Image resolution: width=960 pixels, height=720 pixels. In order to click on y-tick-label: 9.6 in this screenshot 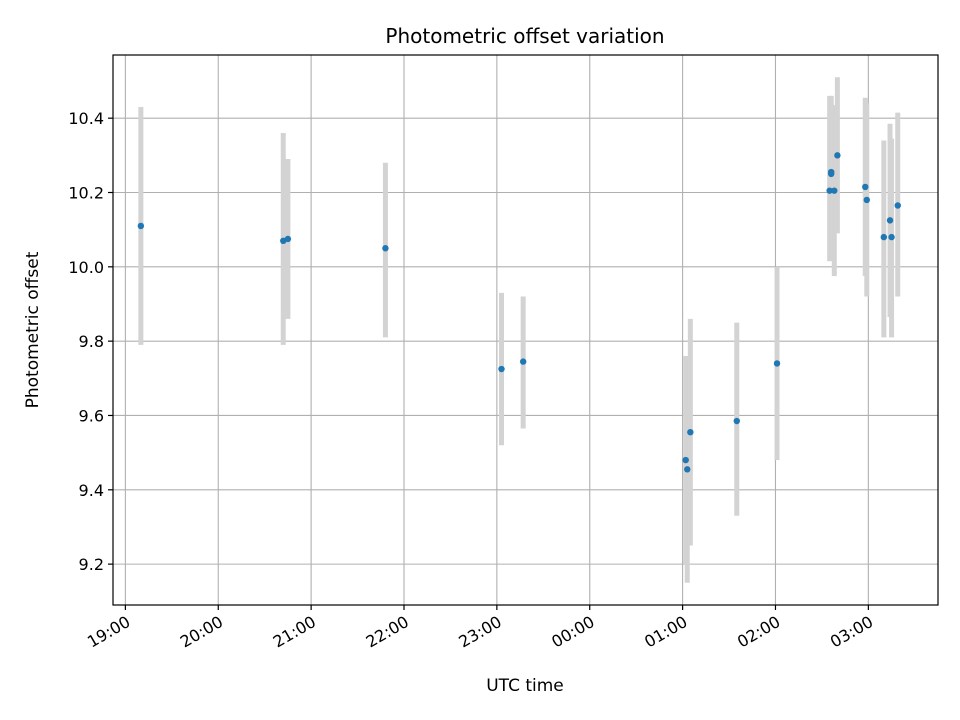, I will do `click(91, 415)`.